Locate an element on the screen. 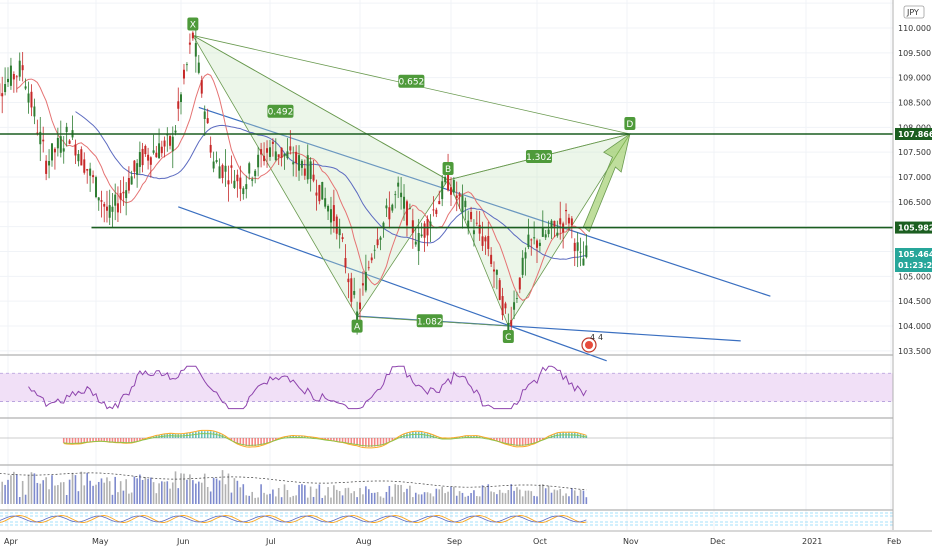 Image resolution: width=932 pixels, height=550 pixels. events-flag-icon: 4 4 is located at coordinates (592, 343).